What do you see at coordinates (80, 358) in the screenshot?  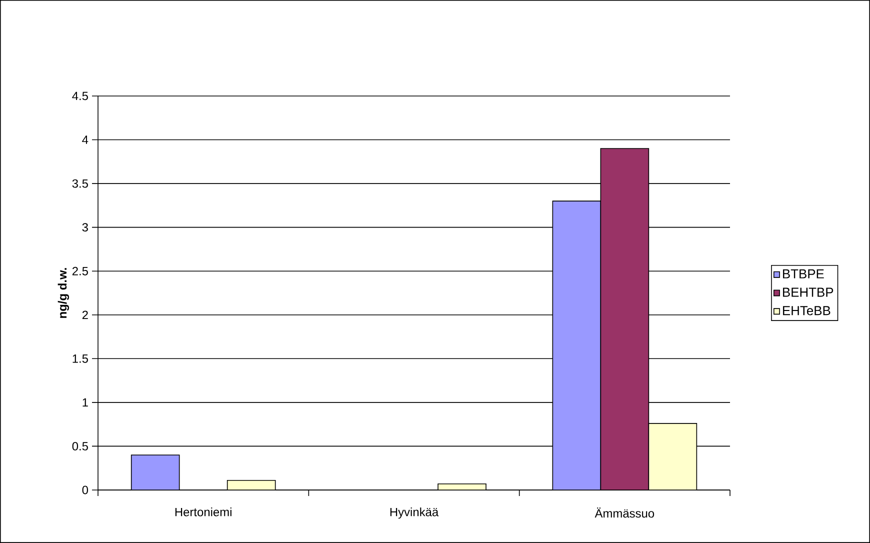 I see `y-tick-label: 1.5` at bounding box center [80, 358].